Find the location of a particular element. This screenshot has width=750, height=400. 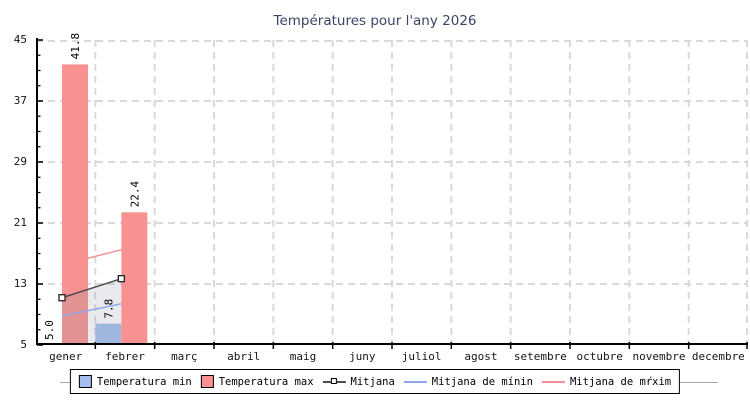

legend-item-mitjana-de-m-nin: Mitjana de mínin is located at coordinates (468, 381).